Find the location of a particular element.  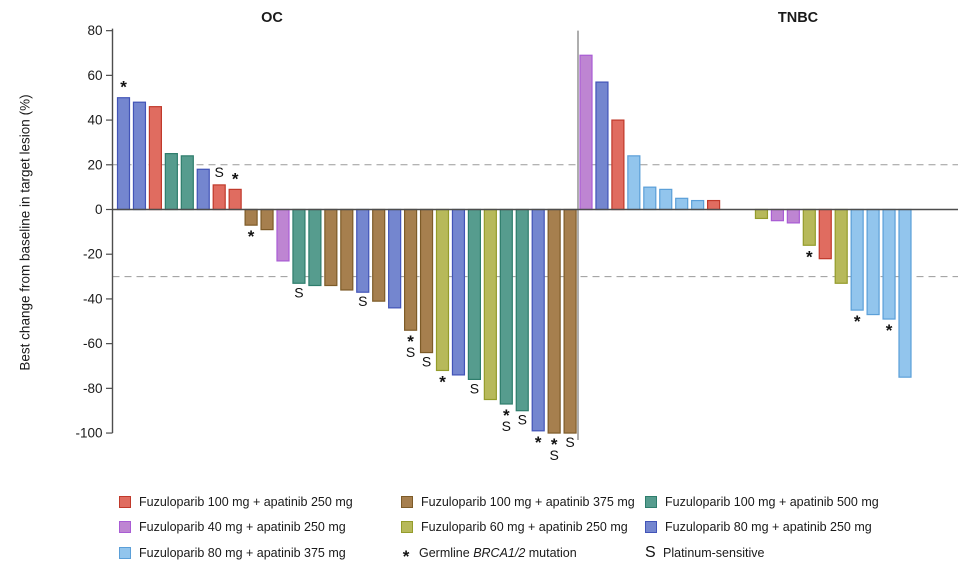

y-tick-label--80: -80 is located at coordinates (93, 388).